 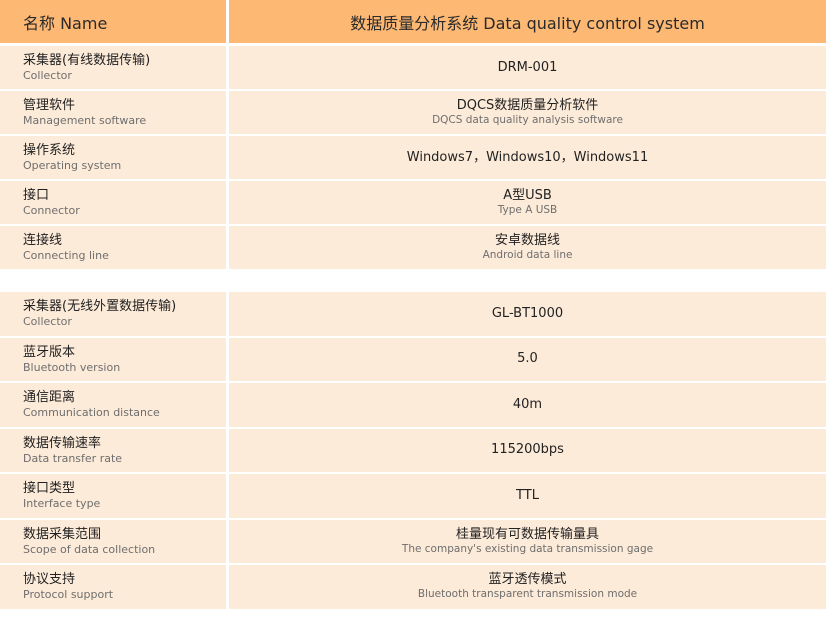 I want to click on group-spacer, so click(x=413, y=281).